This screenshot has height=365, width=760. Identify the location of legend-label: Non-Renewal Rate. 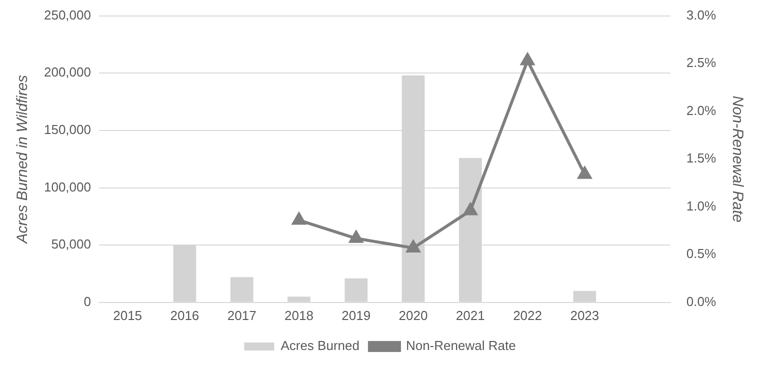
(461, 346).